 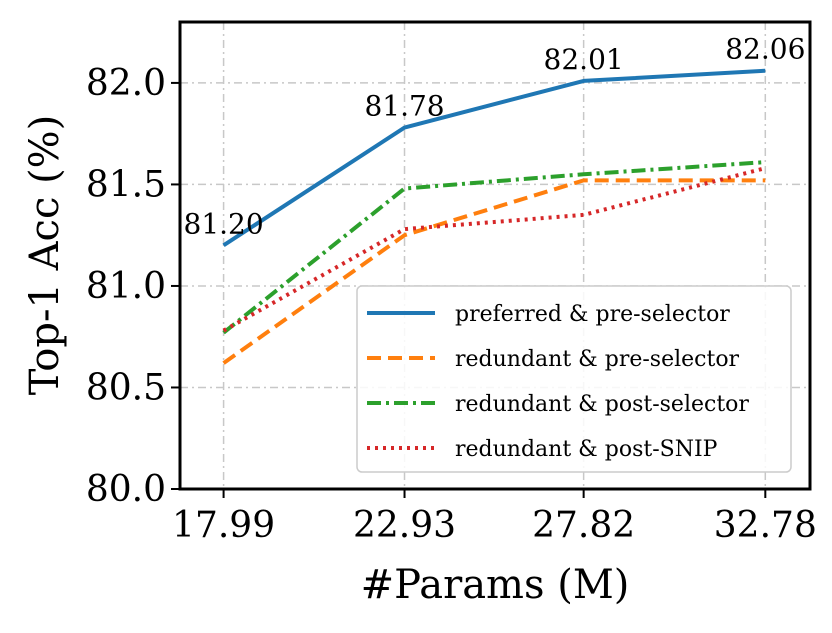 I want to click on data-label: 81.78, so click(x=404, y=106).